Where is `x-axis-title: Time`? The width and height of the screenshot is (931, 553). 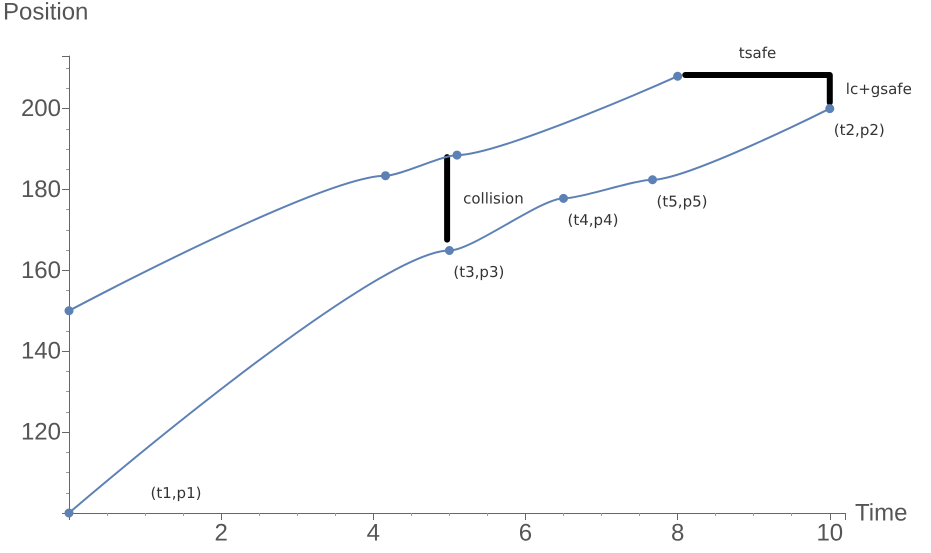
x-axis-title: Time is located at coordinates (881, 513).